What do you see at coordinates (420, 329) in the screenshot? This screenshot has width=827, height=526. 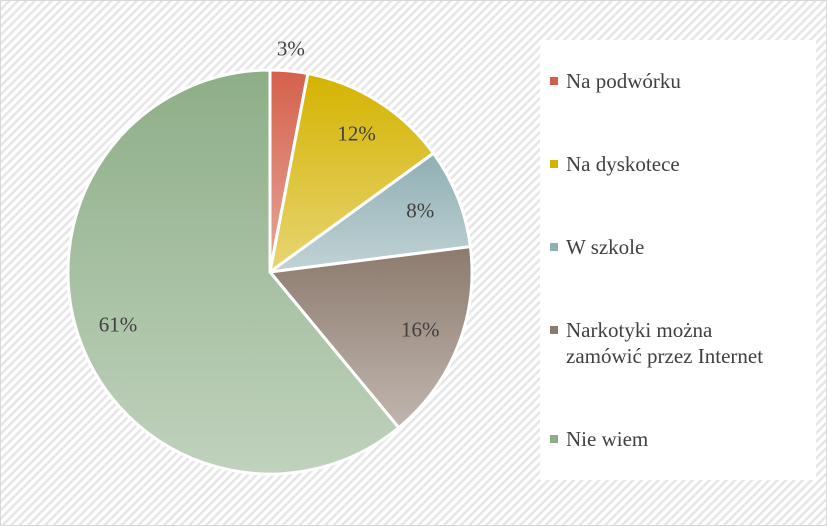 I see `data-label: 16%` at bounding box center [420, 329].